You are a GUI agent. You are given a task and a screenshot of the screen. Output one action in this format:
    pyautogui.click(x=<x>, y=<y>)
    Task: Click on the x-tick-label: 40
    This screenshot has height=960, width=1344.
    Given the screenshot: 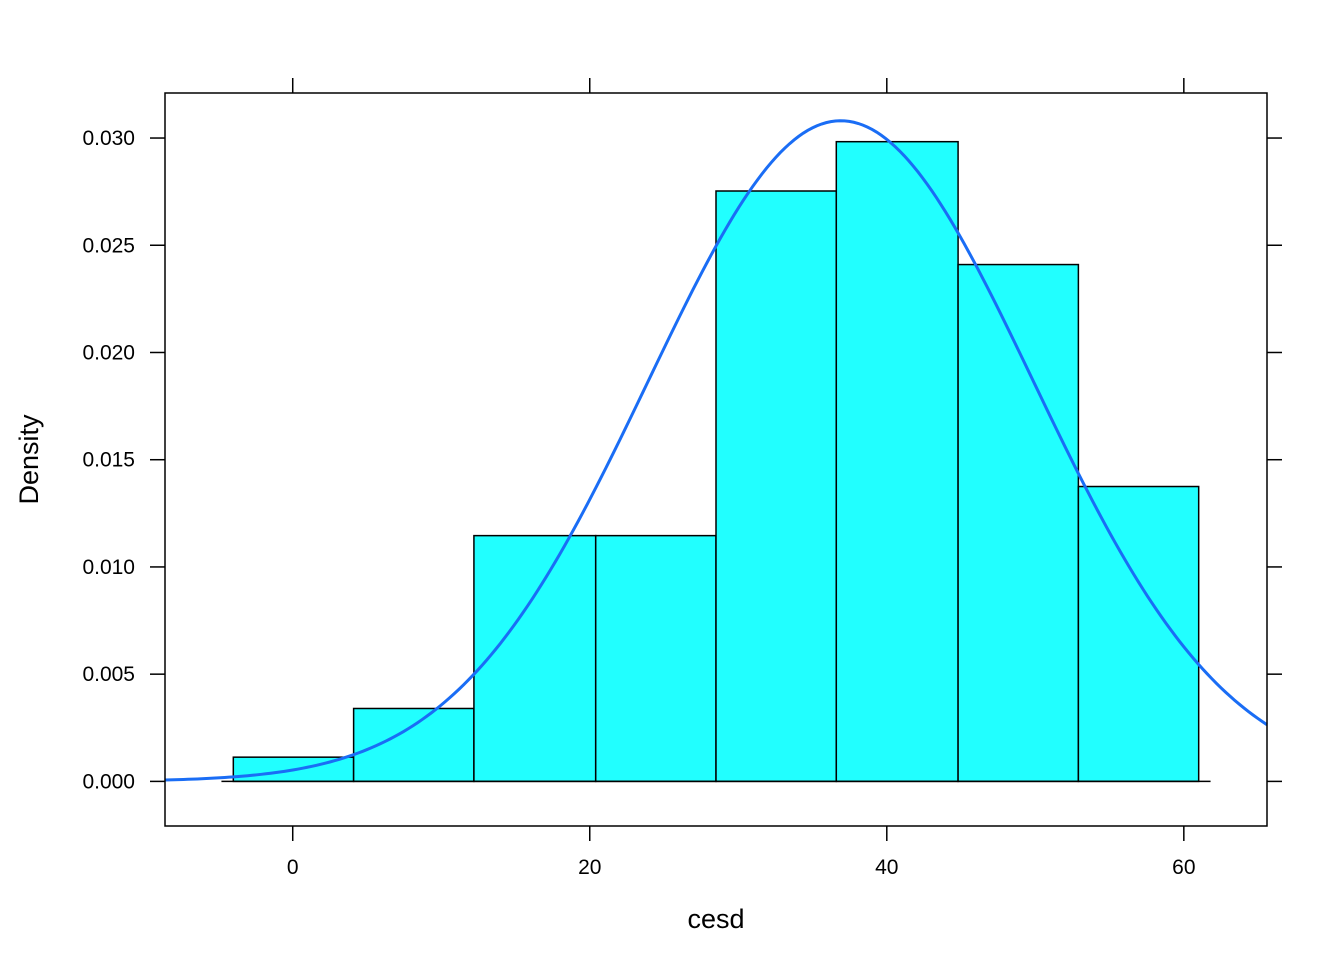 What is the action you would take?
    pyautogui.click(x=886, y=867)
    